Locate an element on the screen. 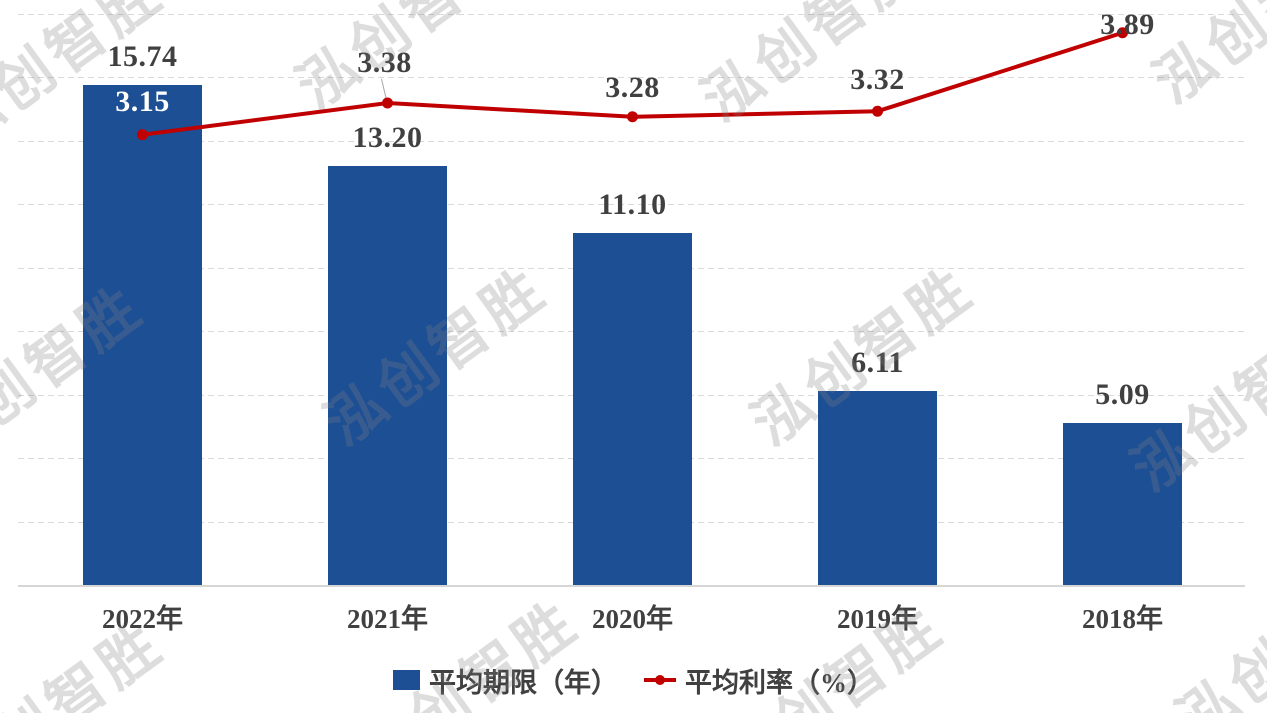 This screenshot has height=713, width=1267. bar-value-label: 6.11 is located at coordinates (877, 362).